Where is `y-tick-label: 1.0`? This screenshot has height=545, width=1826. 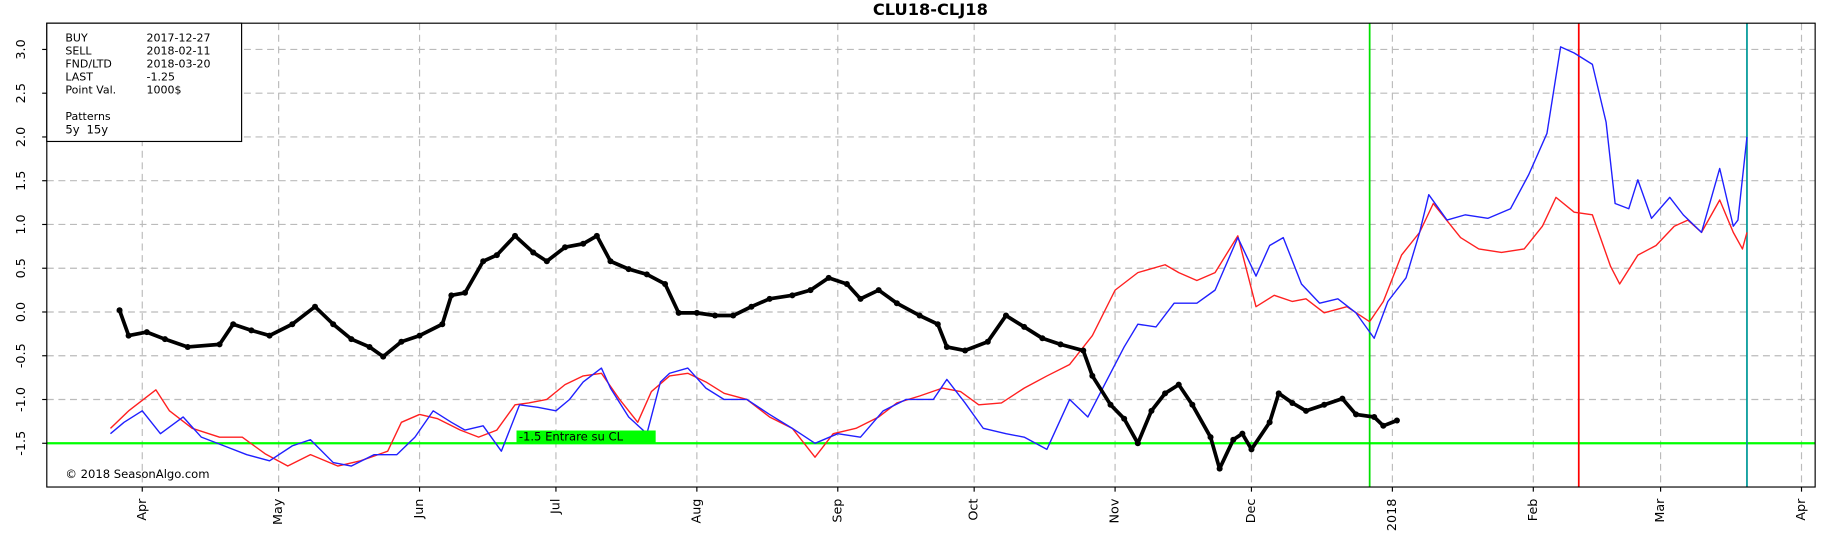 y-tick-label: 1.0 is located at coordinates (21, 224).